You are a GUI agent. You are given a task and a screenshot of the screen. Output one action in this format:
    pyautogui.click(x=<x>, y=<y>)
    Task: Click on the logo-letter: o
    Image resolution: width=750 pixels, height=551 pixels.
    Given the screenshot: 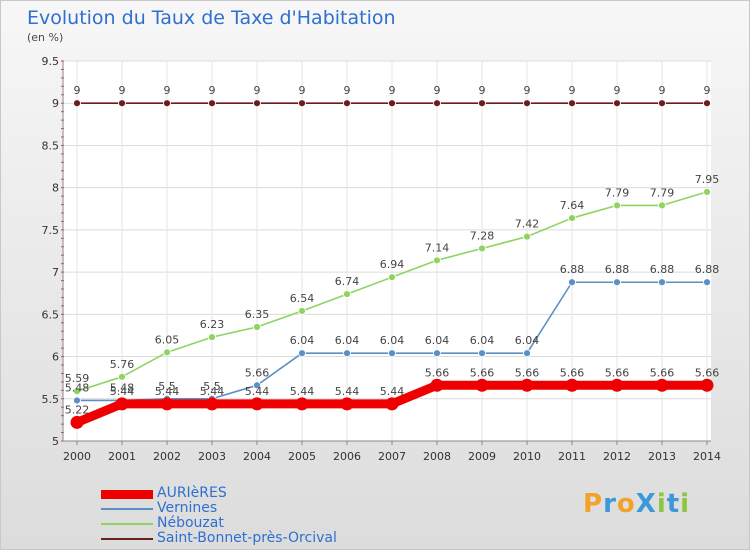 What is the action you would take?
    pyautogui.click(x=626, y=504)
    